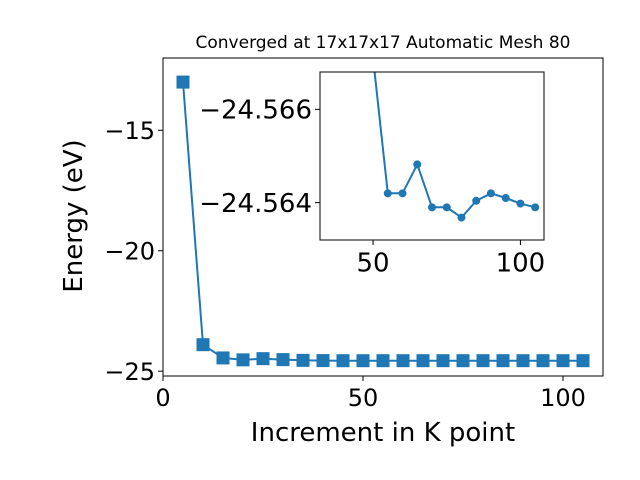 The width and height of the screenshot is (640, 480). What do you see at coordinates (521, 264) in the screenshot?
I see `inset-x-tick-label: 100` at bounding box center [521, 264].